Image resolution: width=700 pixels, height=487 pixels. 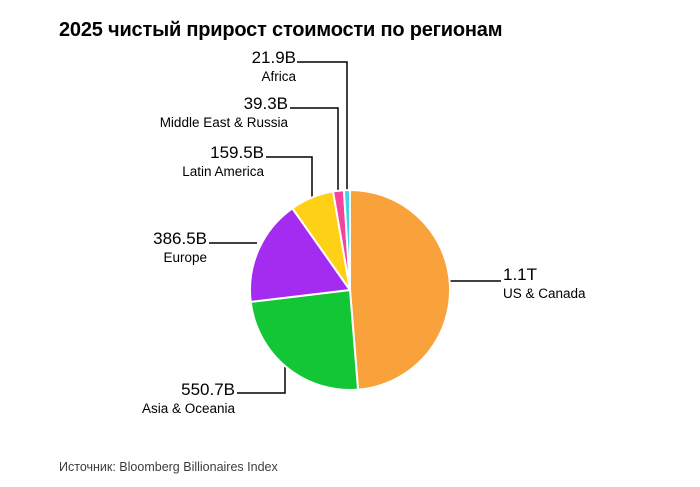 I want to click on connector-africa, so click(x=322, y=125).